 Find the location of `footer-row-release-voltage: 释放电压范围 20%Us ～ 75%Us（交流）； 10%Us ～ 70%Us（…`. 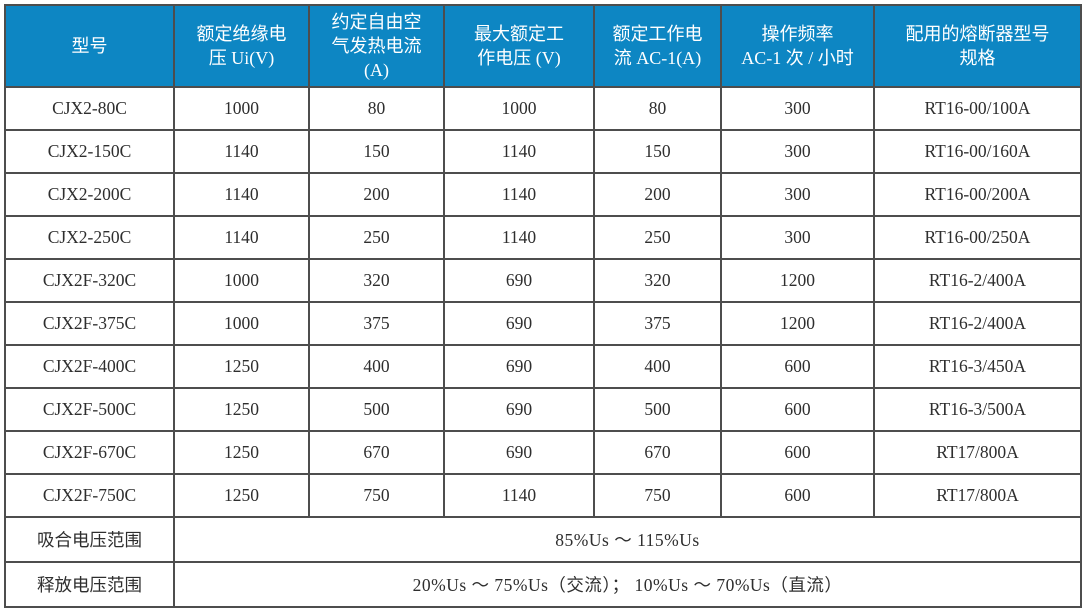

footer-row-release-voltage: 释放电压范围 20%Us ～ 75%Us（交流）； 10%Us ～ 70%Us（… is located at coordinates (543, 584).